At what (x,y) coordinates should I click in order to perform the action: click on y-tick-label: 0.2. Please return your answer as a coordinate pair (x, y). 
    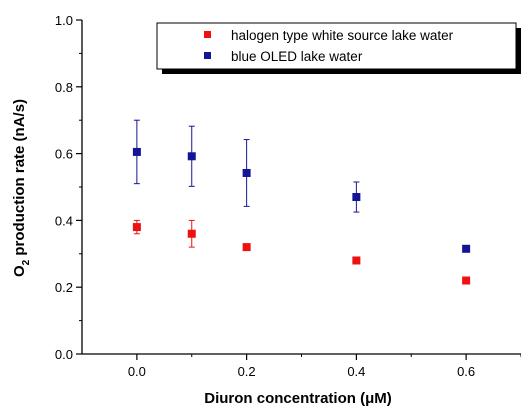
    Looking at the image, I should click on (64, 287).